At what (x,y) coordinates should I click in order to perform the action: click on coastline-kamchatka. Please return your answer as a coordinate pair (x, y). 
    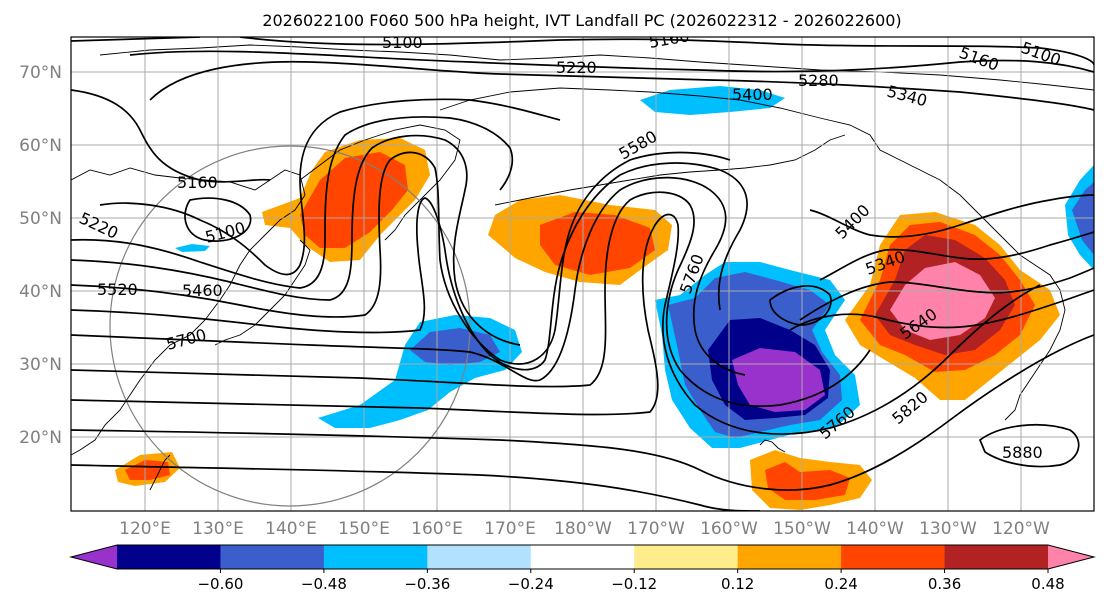
    Looking at the image, I should click on (380, 182).